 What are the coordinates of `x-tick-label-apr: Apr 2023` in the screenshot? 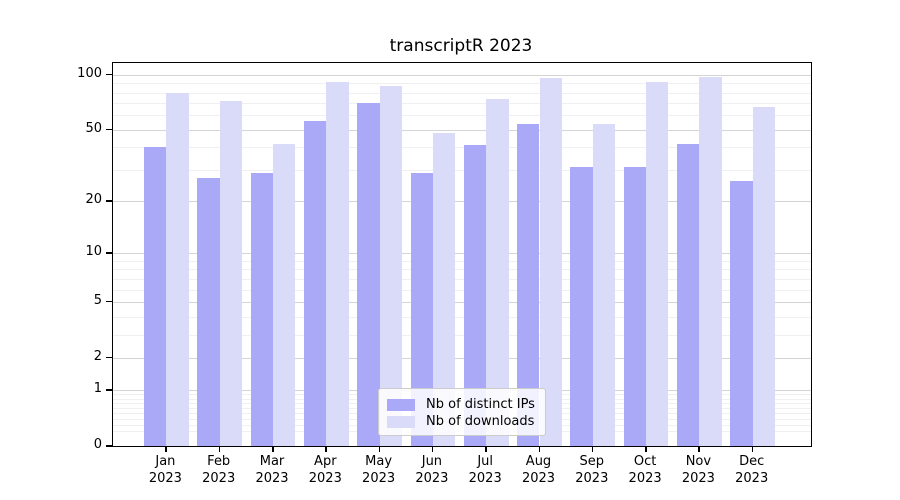 It's located at (325, 470).